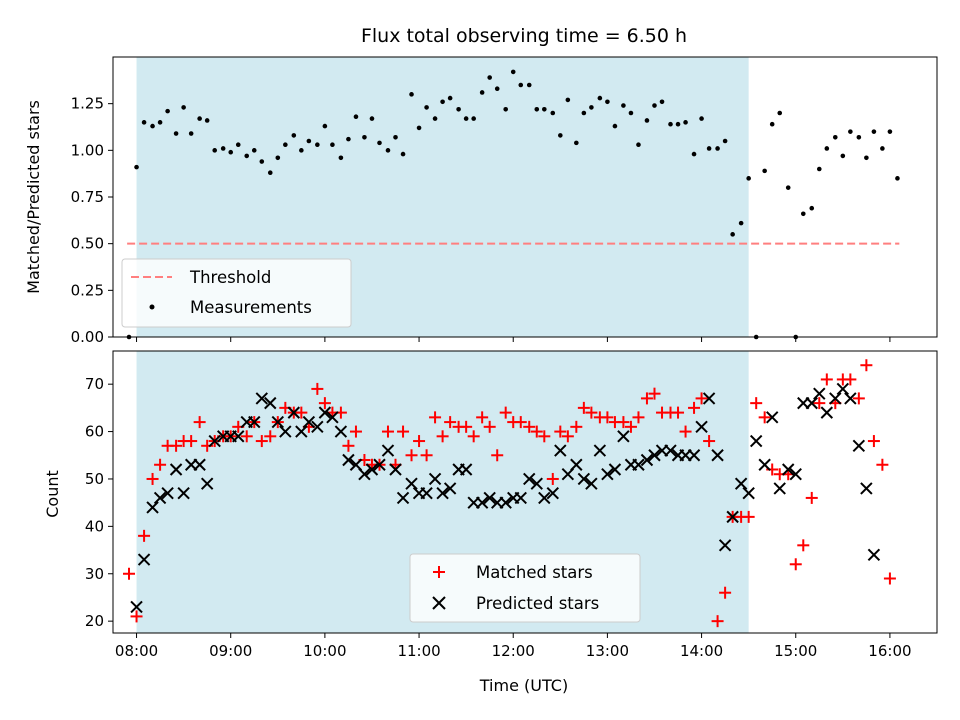 Image resolution: width=960 pixels, height=720 pixels. I want to click on y-tick-label: 1.25, so click(87, 104).